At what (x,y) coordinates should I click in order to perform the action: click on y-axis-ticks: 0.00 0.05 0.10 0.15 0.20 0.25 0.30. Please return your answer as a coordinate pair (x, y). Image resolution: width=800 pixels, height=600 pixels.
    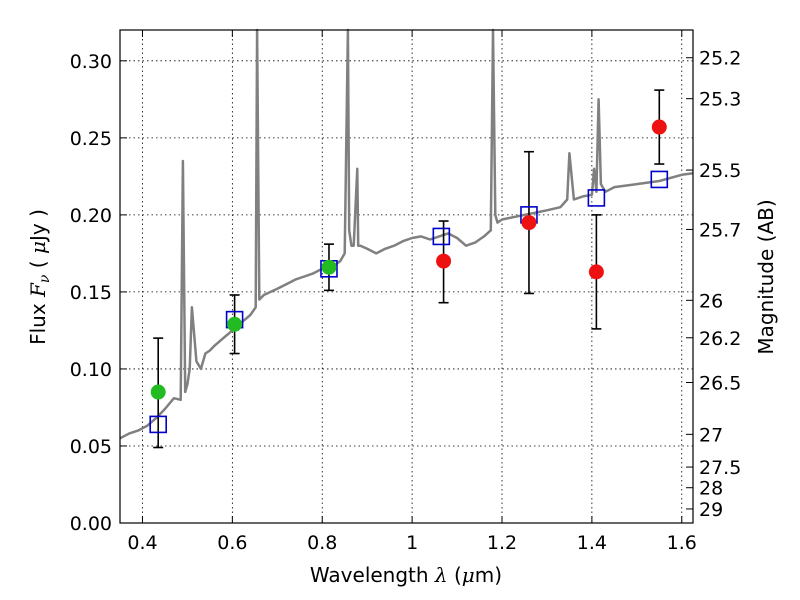
    Looking at the image, I should click on (98, 293).